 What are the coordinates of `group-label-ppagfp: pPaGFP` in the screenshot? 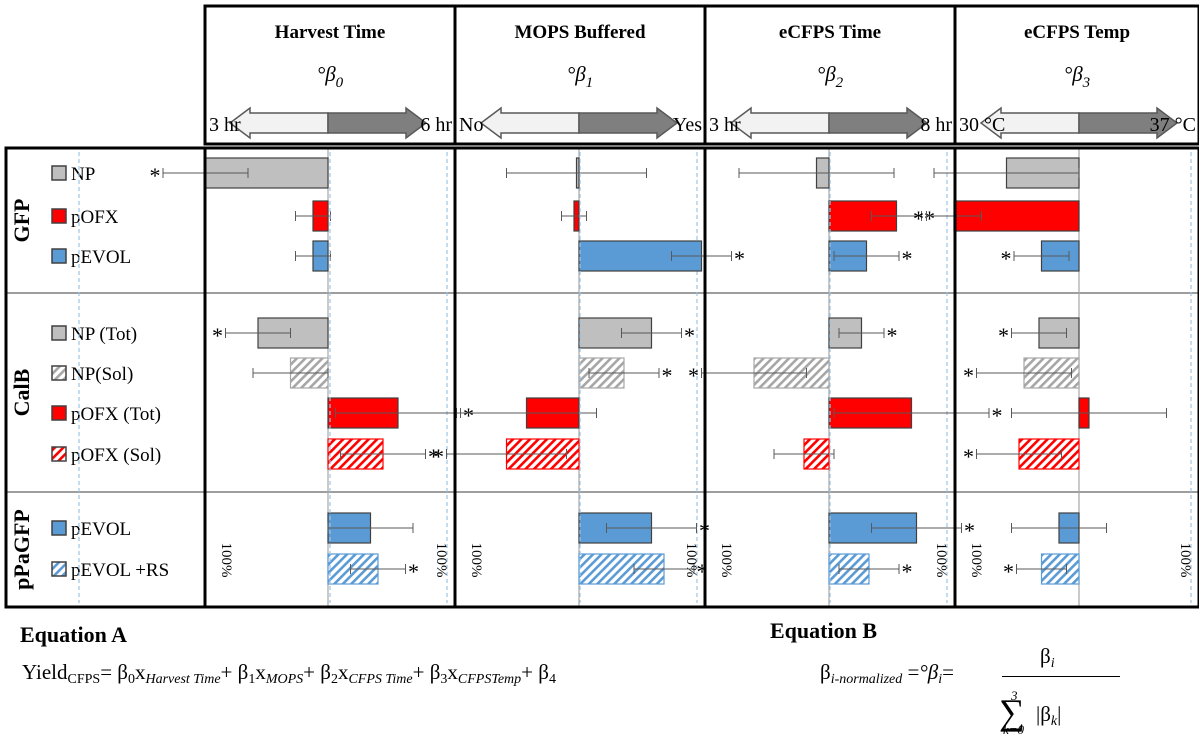 It's located at (21, 549).